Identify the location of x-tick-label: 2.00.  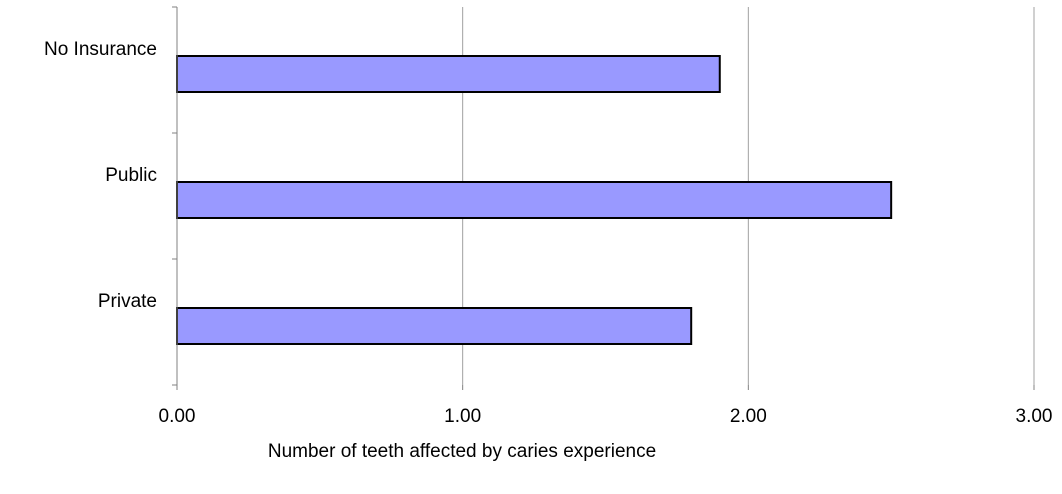
(748, 416).